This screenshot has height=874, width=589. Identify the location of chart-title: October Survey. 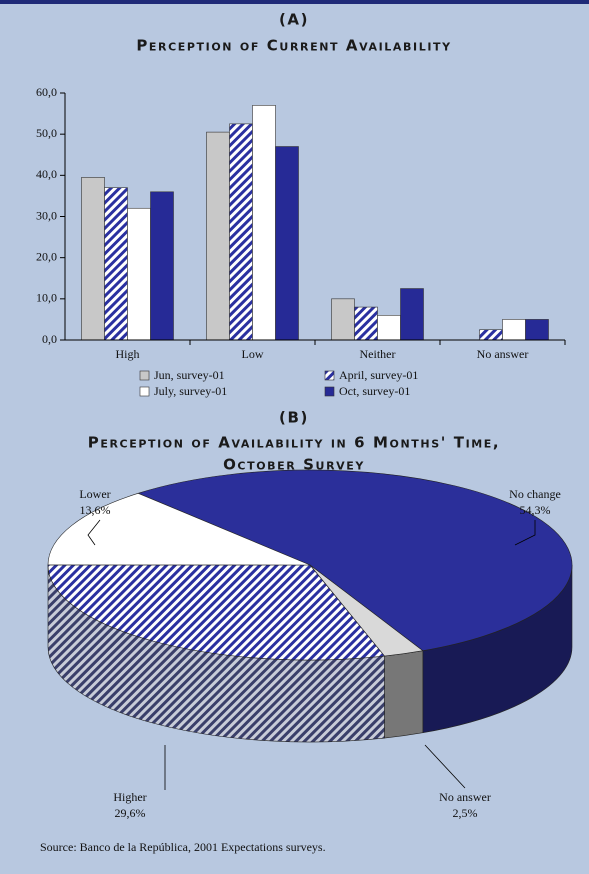
(294, 465).